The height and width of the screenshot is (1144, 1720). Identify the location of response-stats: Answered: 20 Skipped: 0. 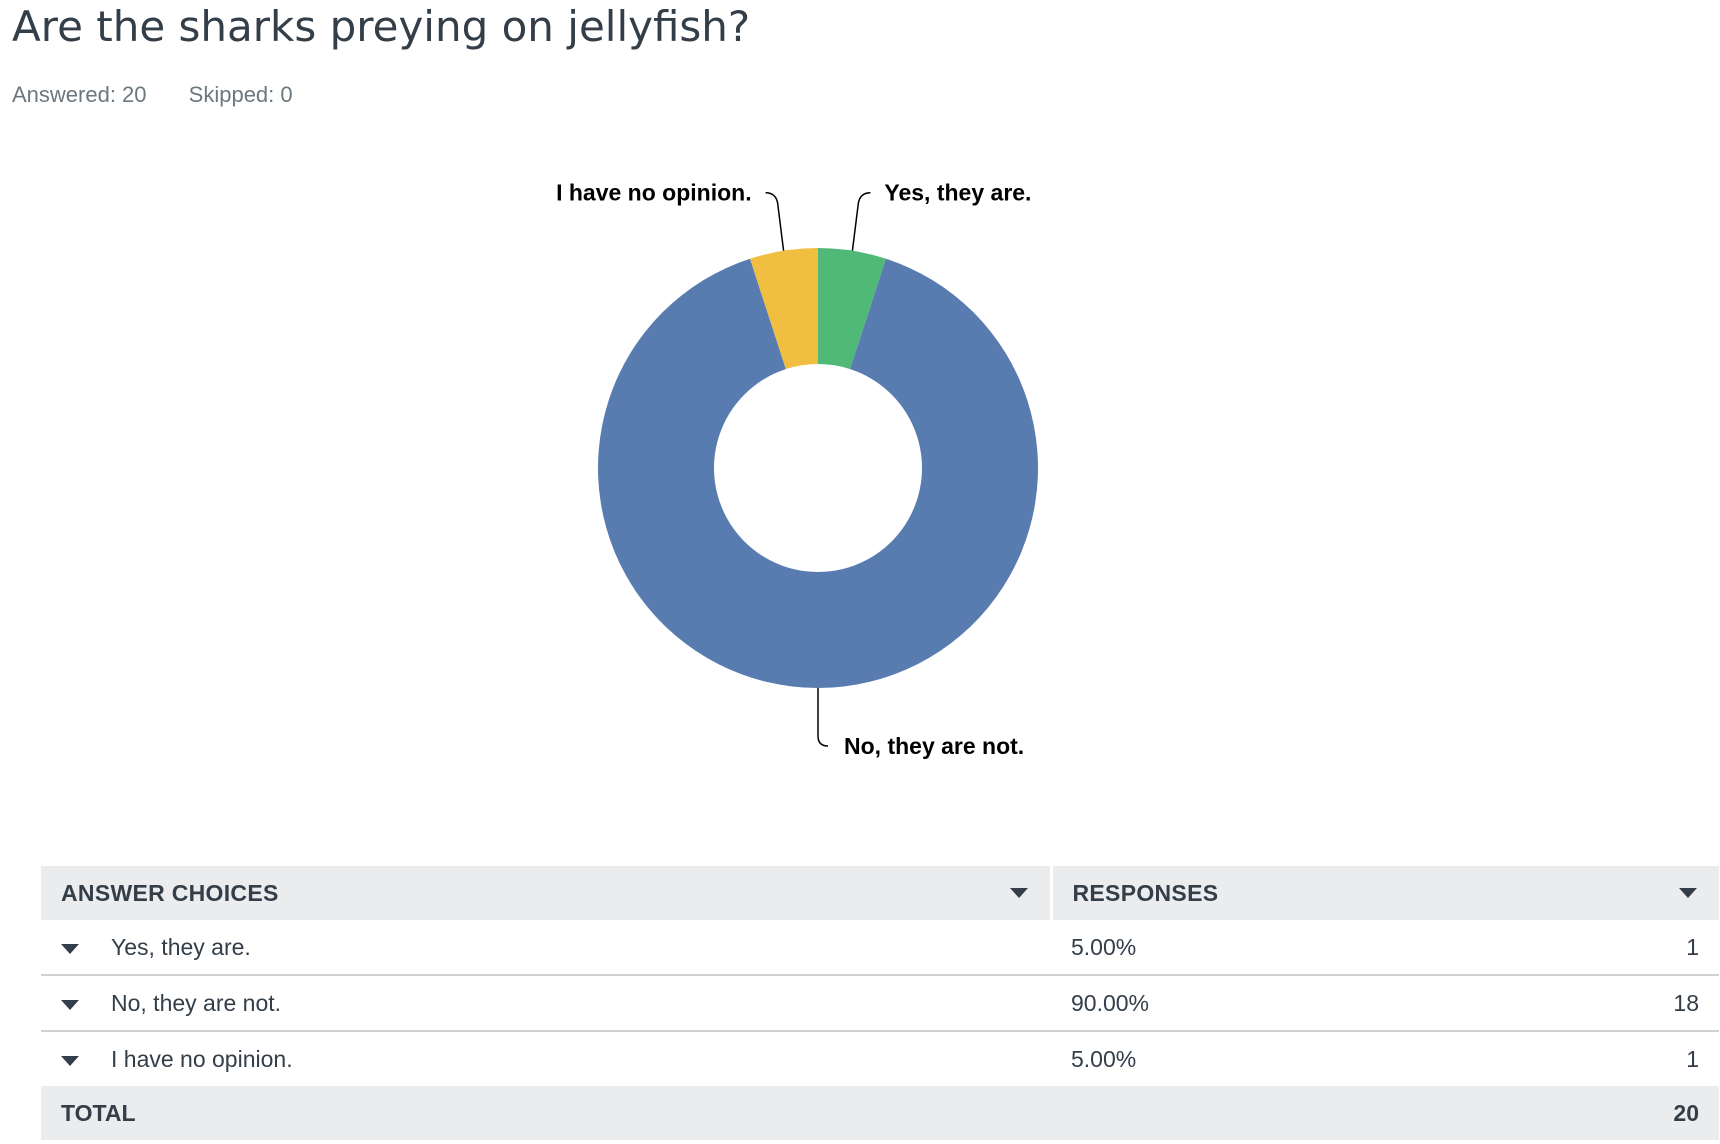
(152, 95).